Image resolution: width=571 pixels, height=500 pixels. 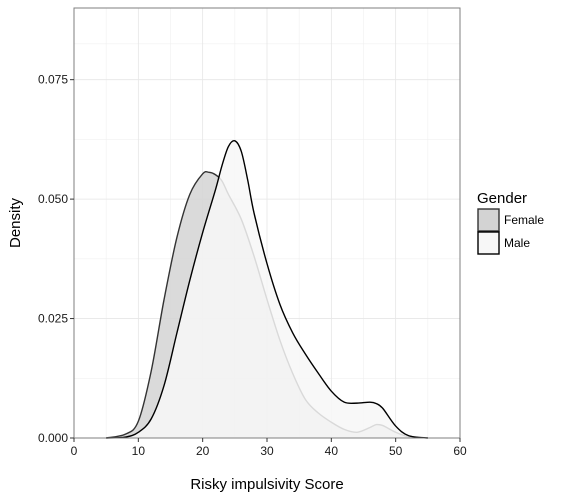 What do you see at coordinates (15, 222) in the screenshot?
I see `y-axis-title: Density` at bounding box center [15, 222].